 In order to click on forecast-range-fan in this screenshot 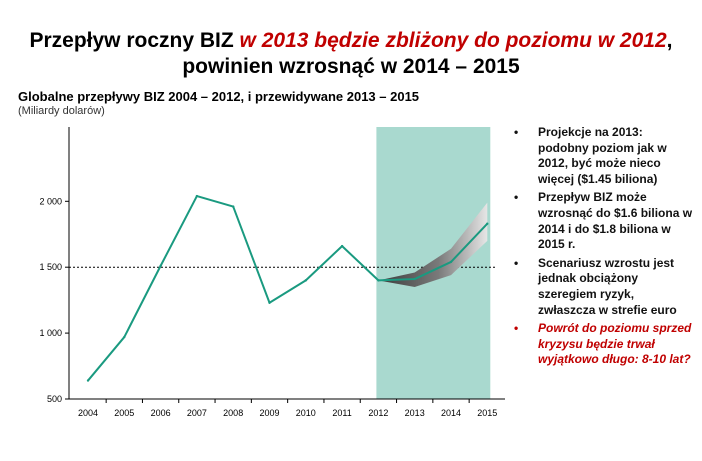, I will do `click(433, 244)`.